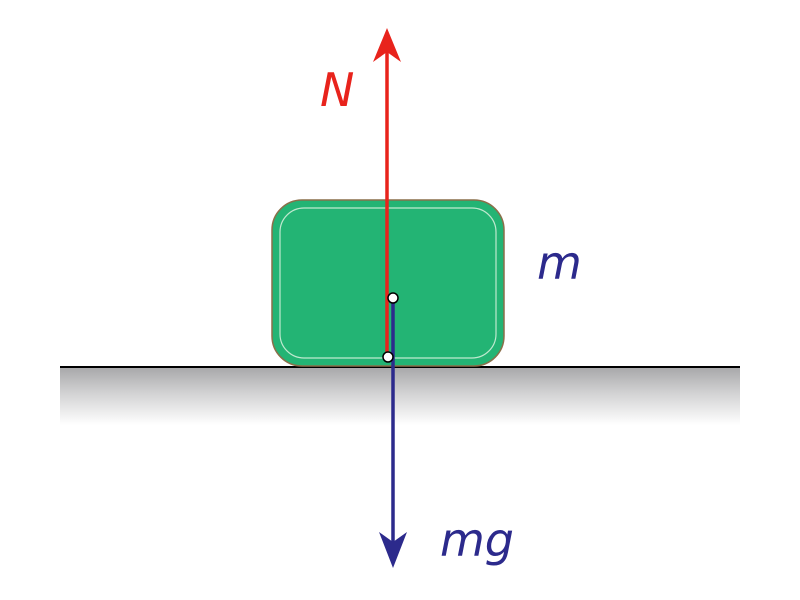  I want to click on center-of-mass-point, so click(393, 298).